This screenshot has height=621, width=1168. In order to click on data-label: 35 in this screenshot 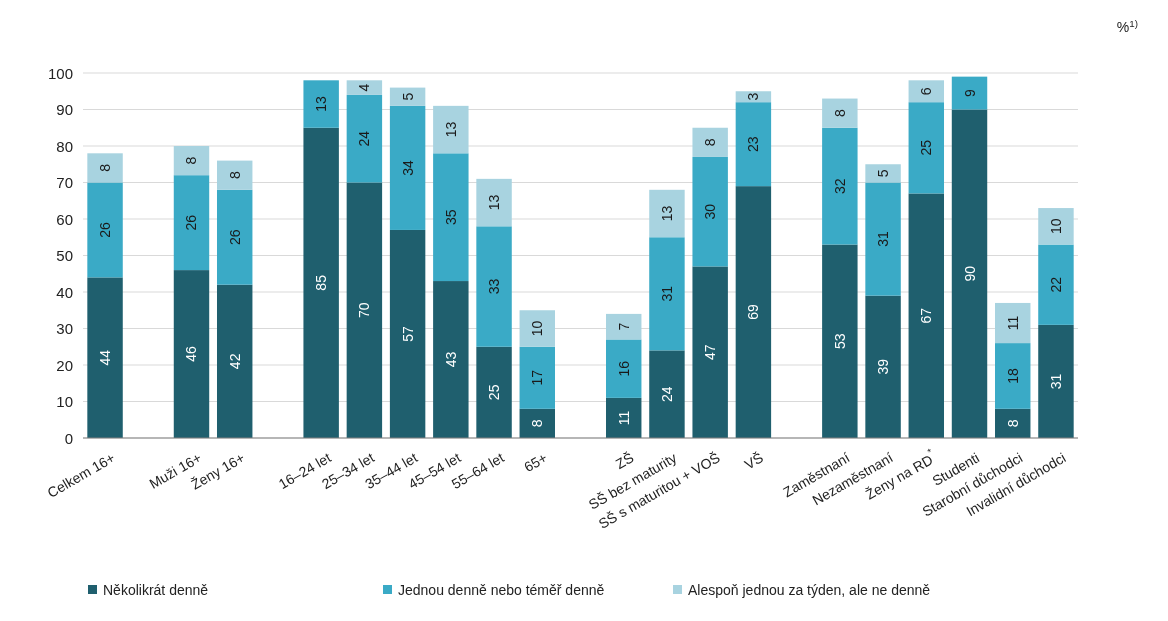, I will do `click(450, 217)`.